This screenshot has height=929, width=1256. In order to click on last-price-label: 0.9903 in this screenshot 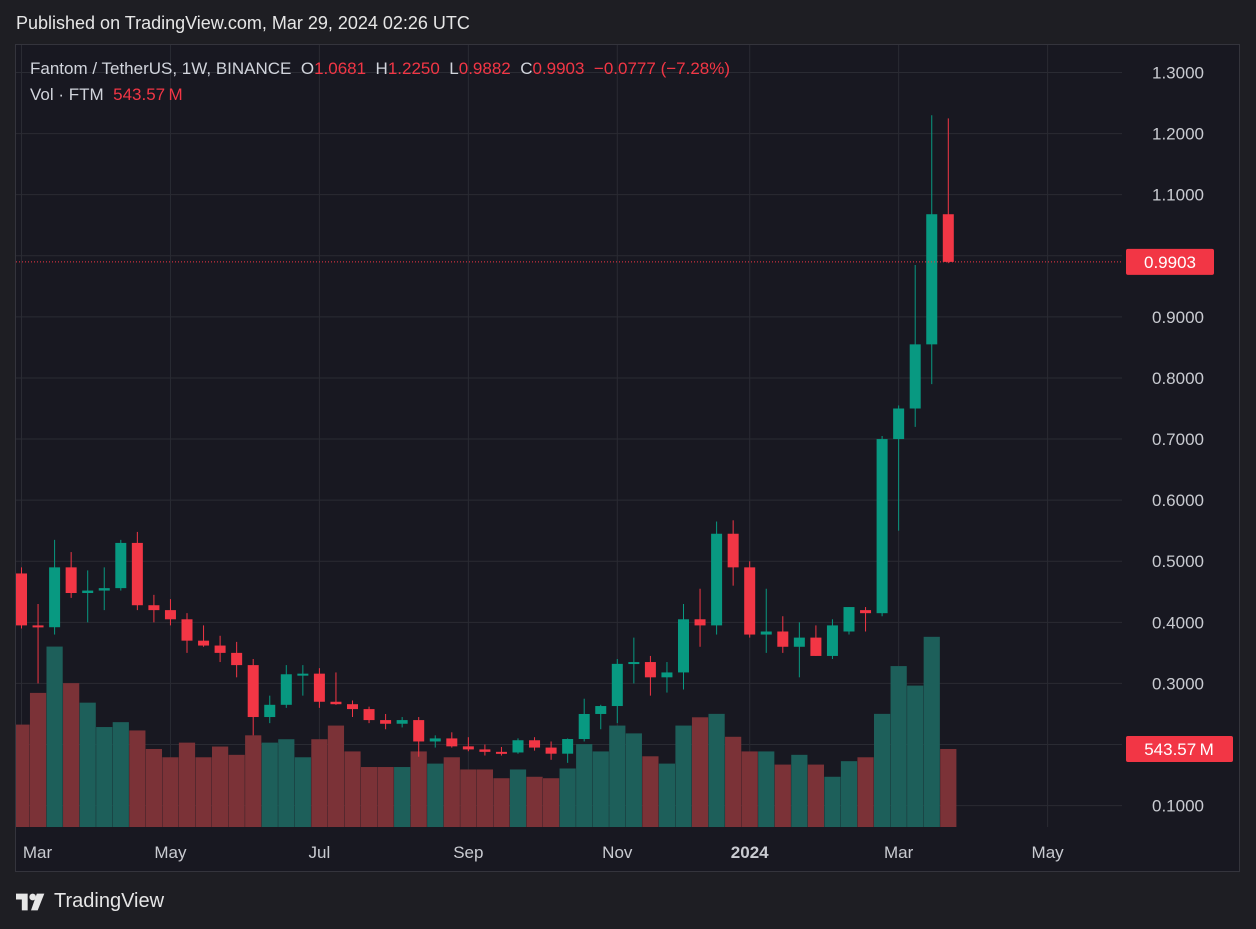, I will do `click(1170, 262)`.